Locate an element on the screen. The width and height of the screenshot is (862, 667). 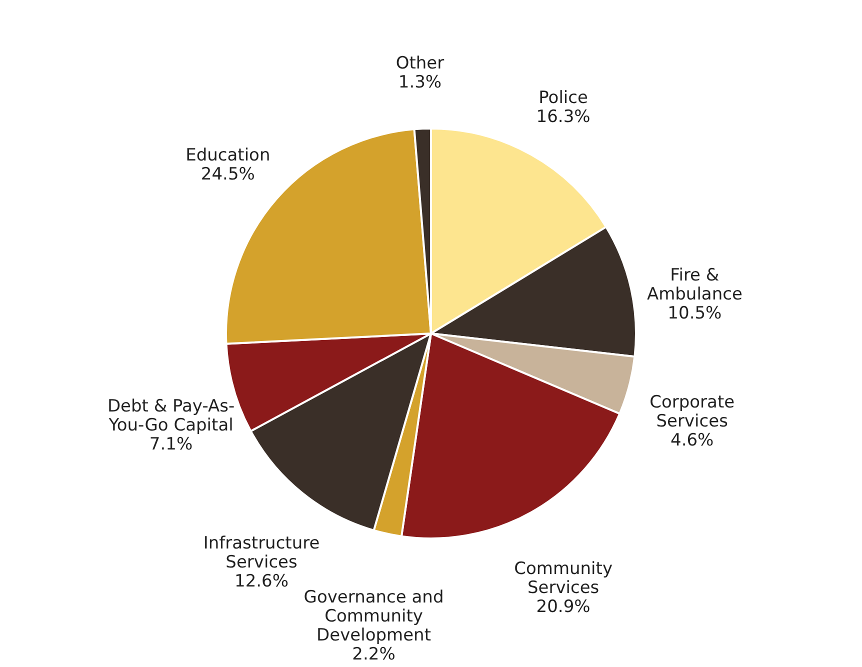
data-label: 10.5% is located at coordinates (695, 313).